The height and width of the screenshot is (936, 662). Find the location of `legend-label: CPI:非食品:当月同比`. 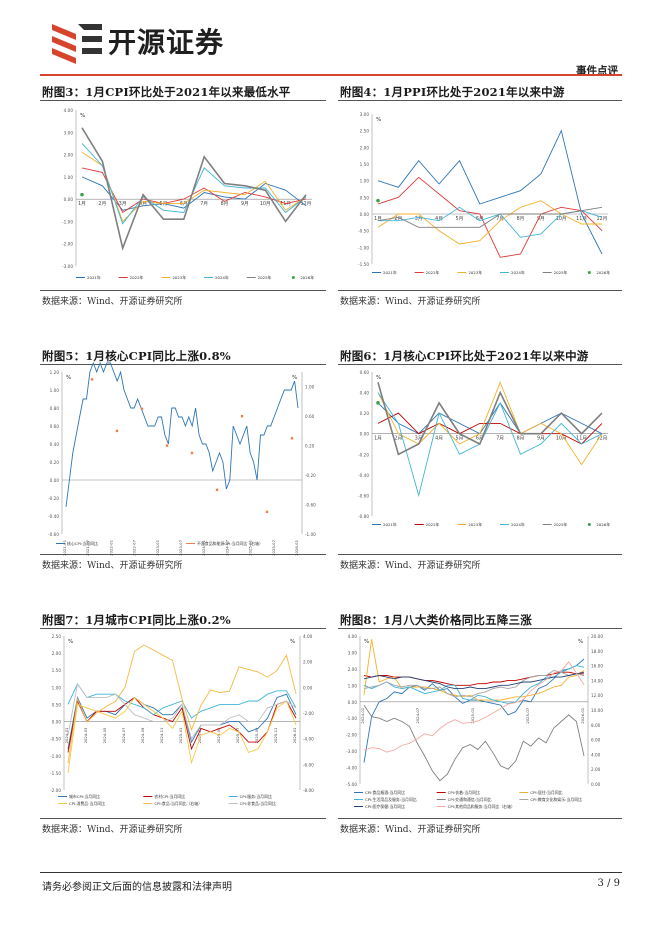

legend-label: CPI:非食品:当月同比 is located at coordinates (258, 803).